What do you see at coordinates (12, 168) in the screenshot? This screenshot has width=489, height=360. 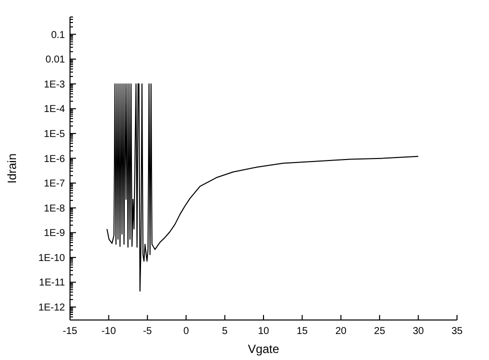 I see `y-axis-title: Idrain` at bounding box center [12, 168].